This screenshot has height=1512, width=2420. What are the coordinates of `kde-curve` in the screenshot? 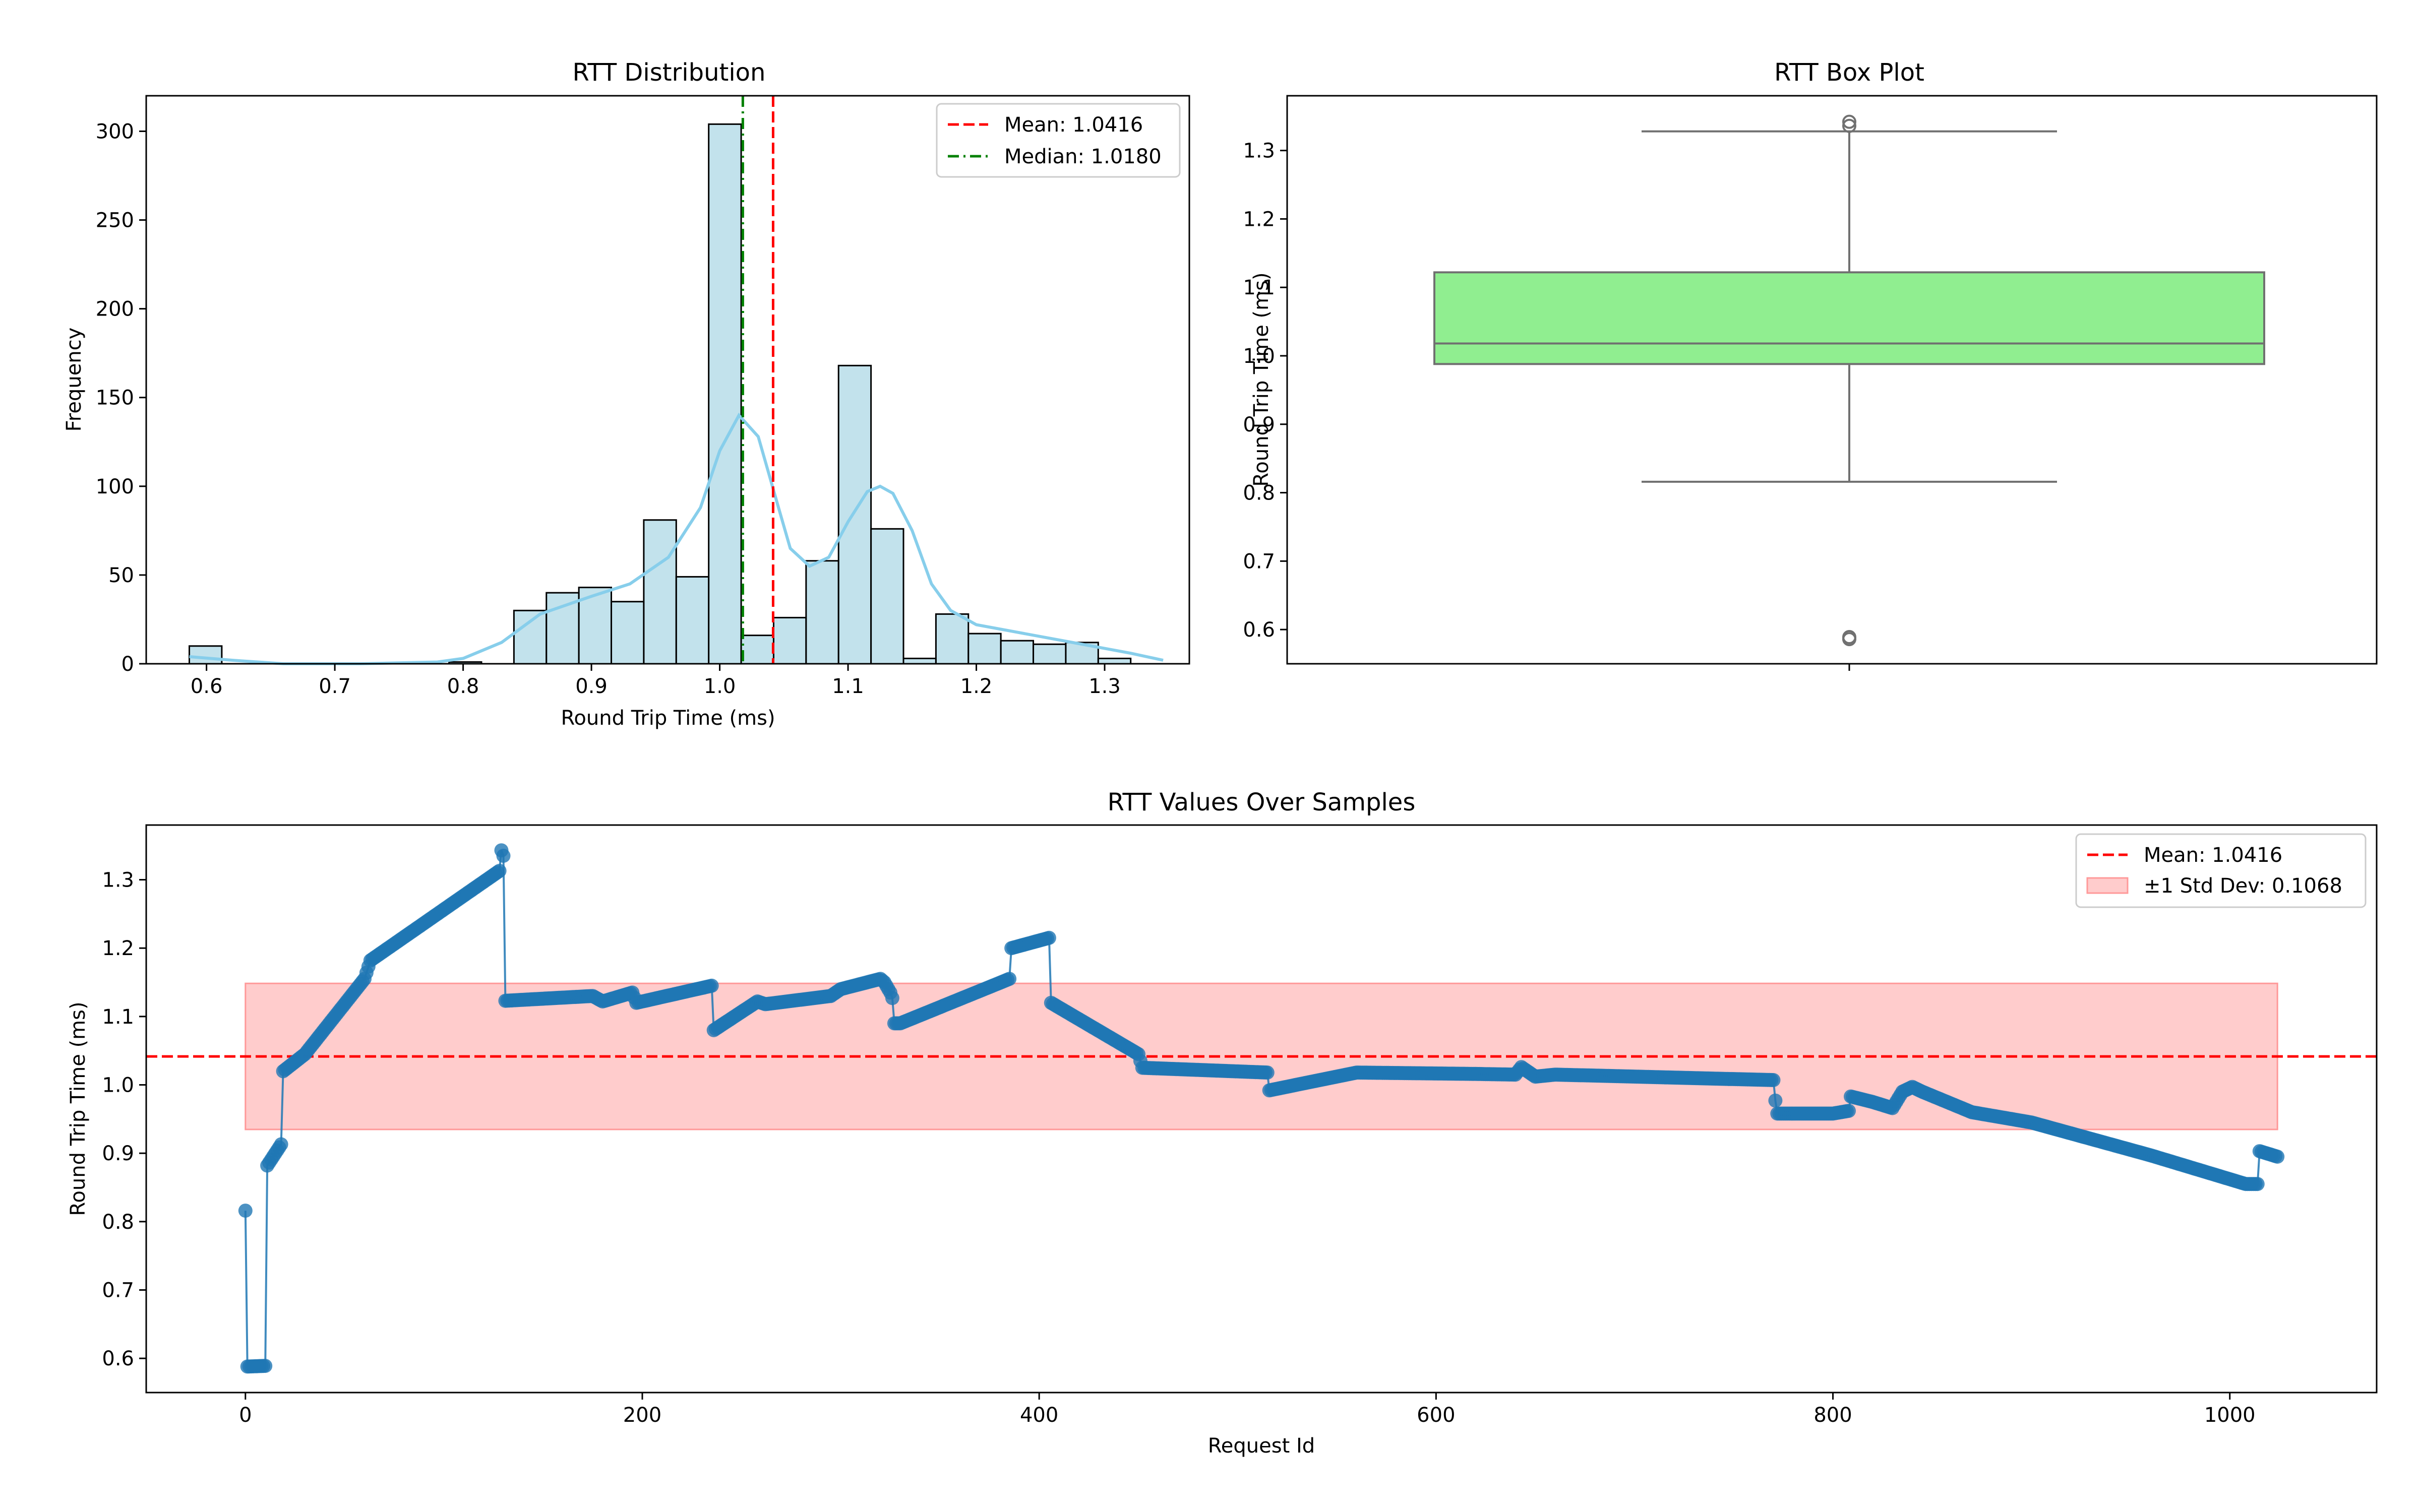 It's located at (676, 538).